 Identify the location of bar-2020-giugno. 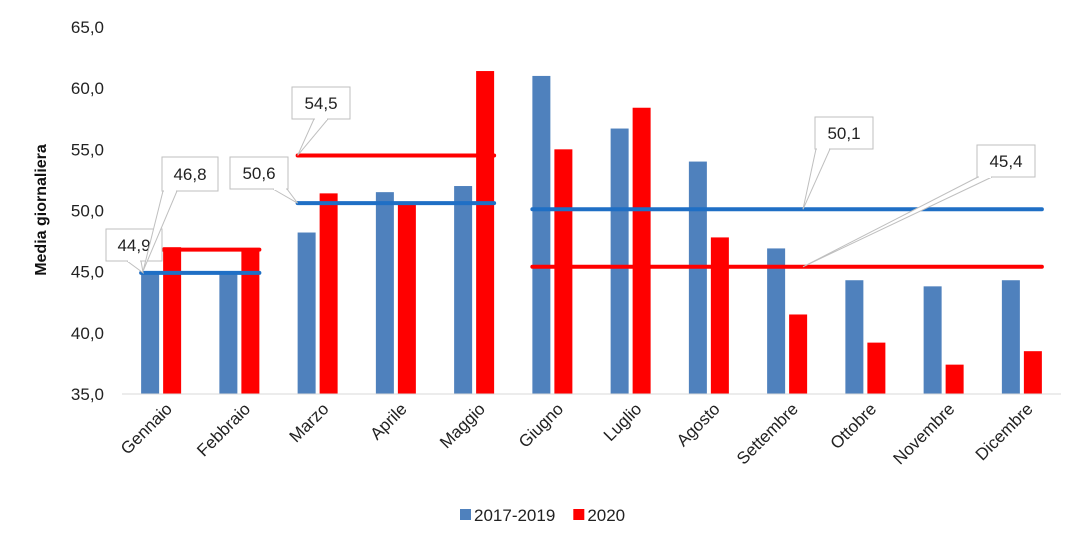
(563, 271).